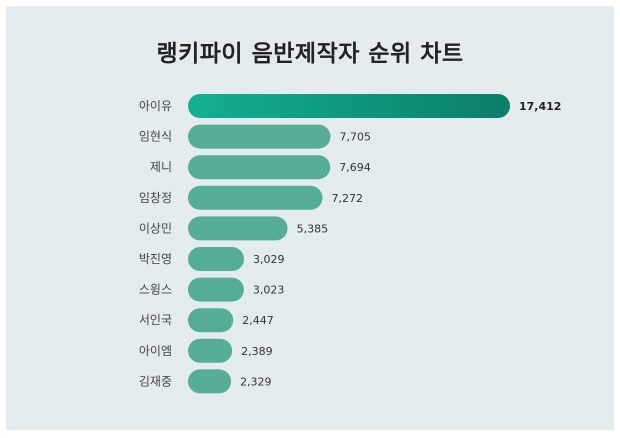 The height and width of the screenshot is (438, 620). What do you see at coordinates (313, 228) in the screenshot?
I see `value-label: 5,385` at bounding box center [313, 228].